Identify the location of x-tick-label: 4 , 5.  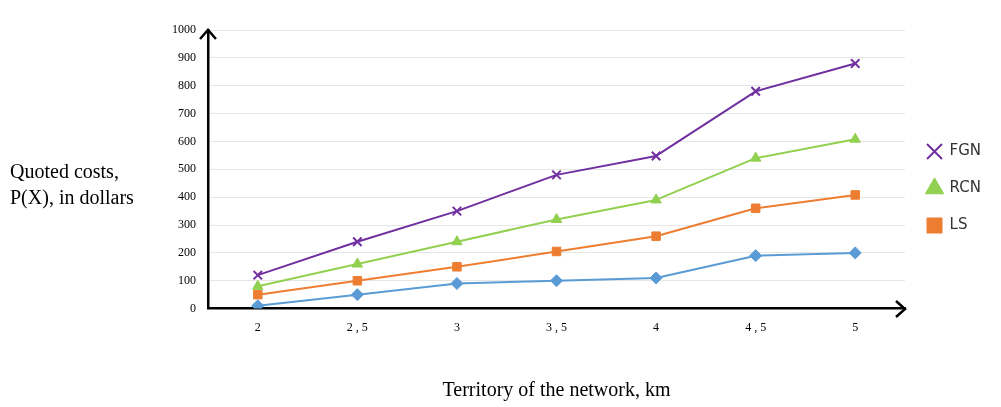
(756, 326).